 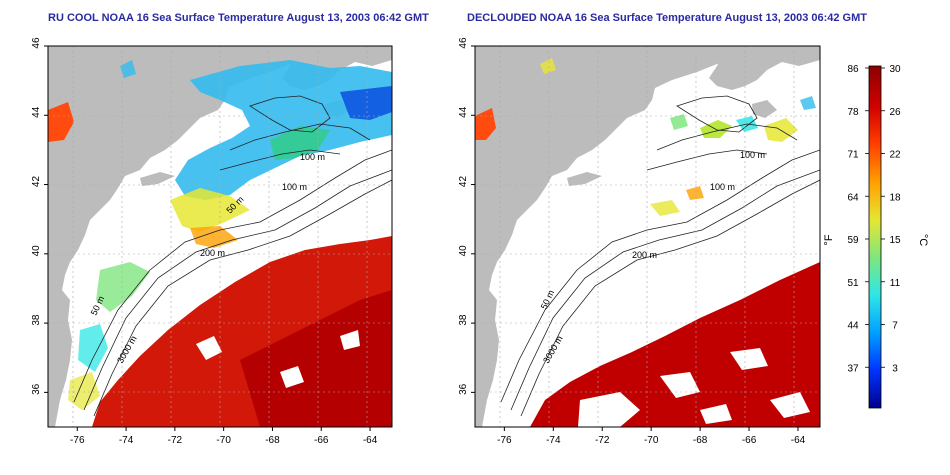 What do you see at coordinates (895, 197) in the screenshot?
I see `celsius-tick-label: 18` at bounding box center [895, 197].